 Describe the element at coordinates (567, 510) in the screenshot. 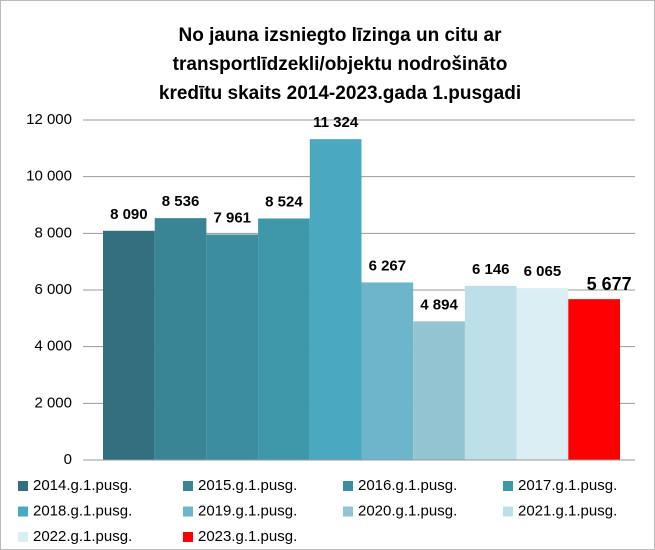

I see `legend-label: 2021.g.1.pusg.` at that location.